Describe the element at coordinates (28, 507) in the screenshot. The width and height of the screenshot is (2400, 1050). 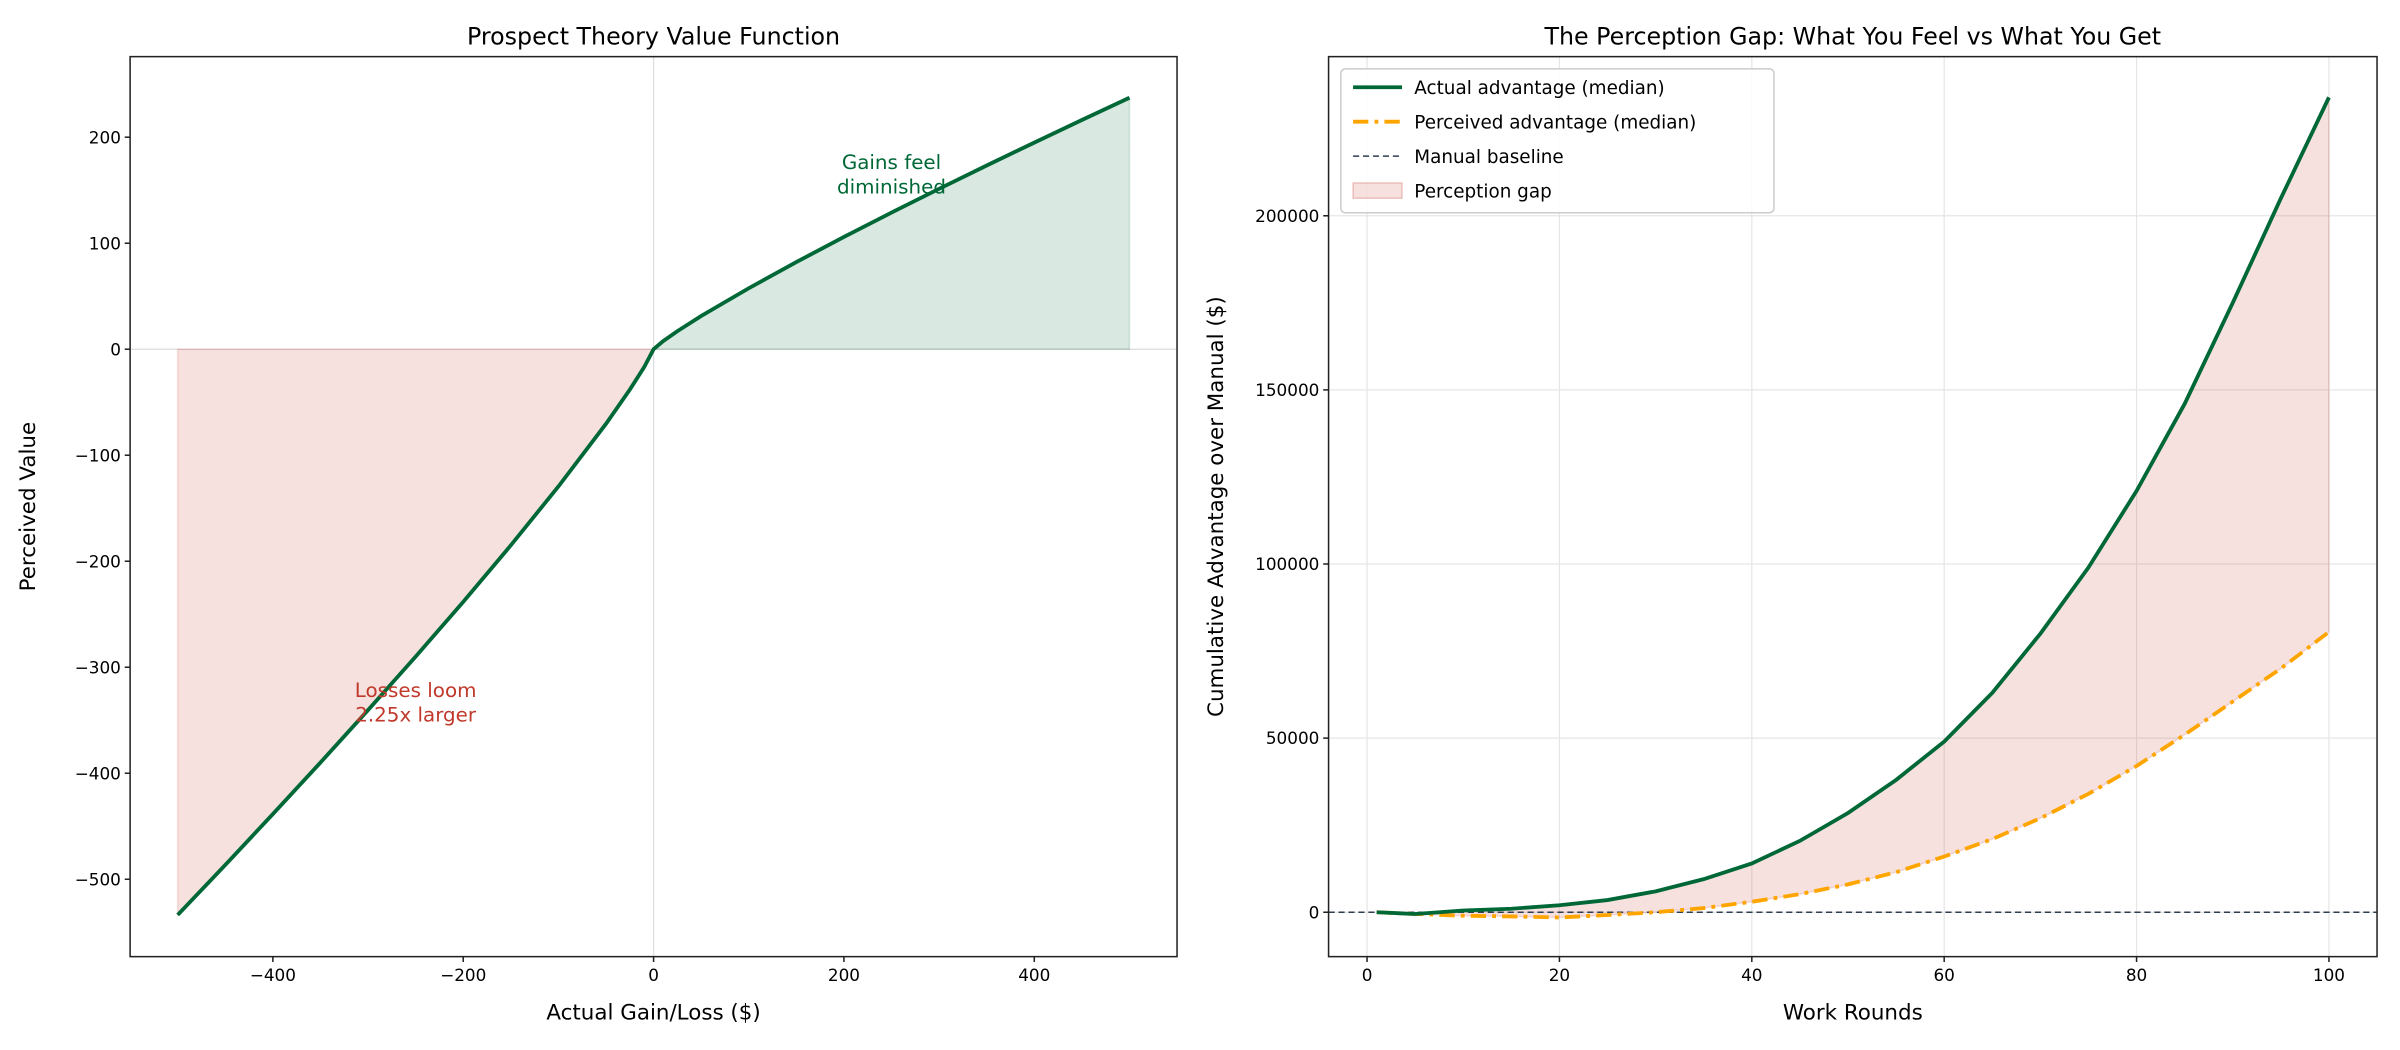
I see `y-axis-label: Perceived Value` at that location.